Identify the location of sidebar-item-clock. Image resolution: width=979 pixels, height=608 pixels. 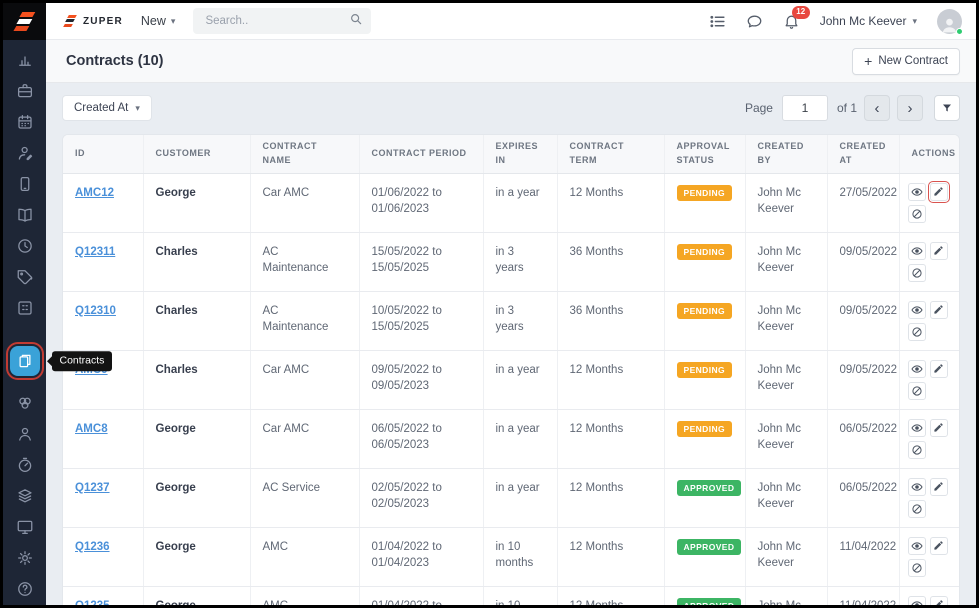
(25, 246).